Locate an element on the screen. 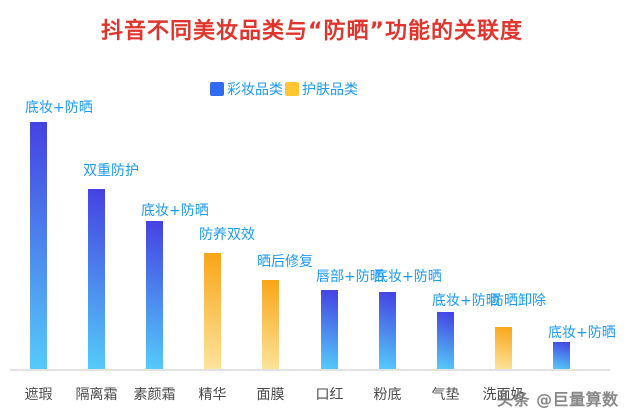 This screenshot has height=415, width=624. bar-遮瑕 is located at coordinates (38, 245).